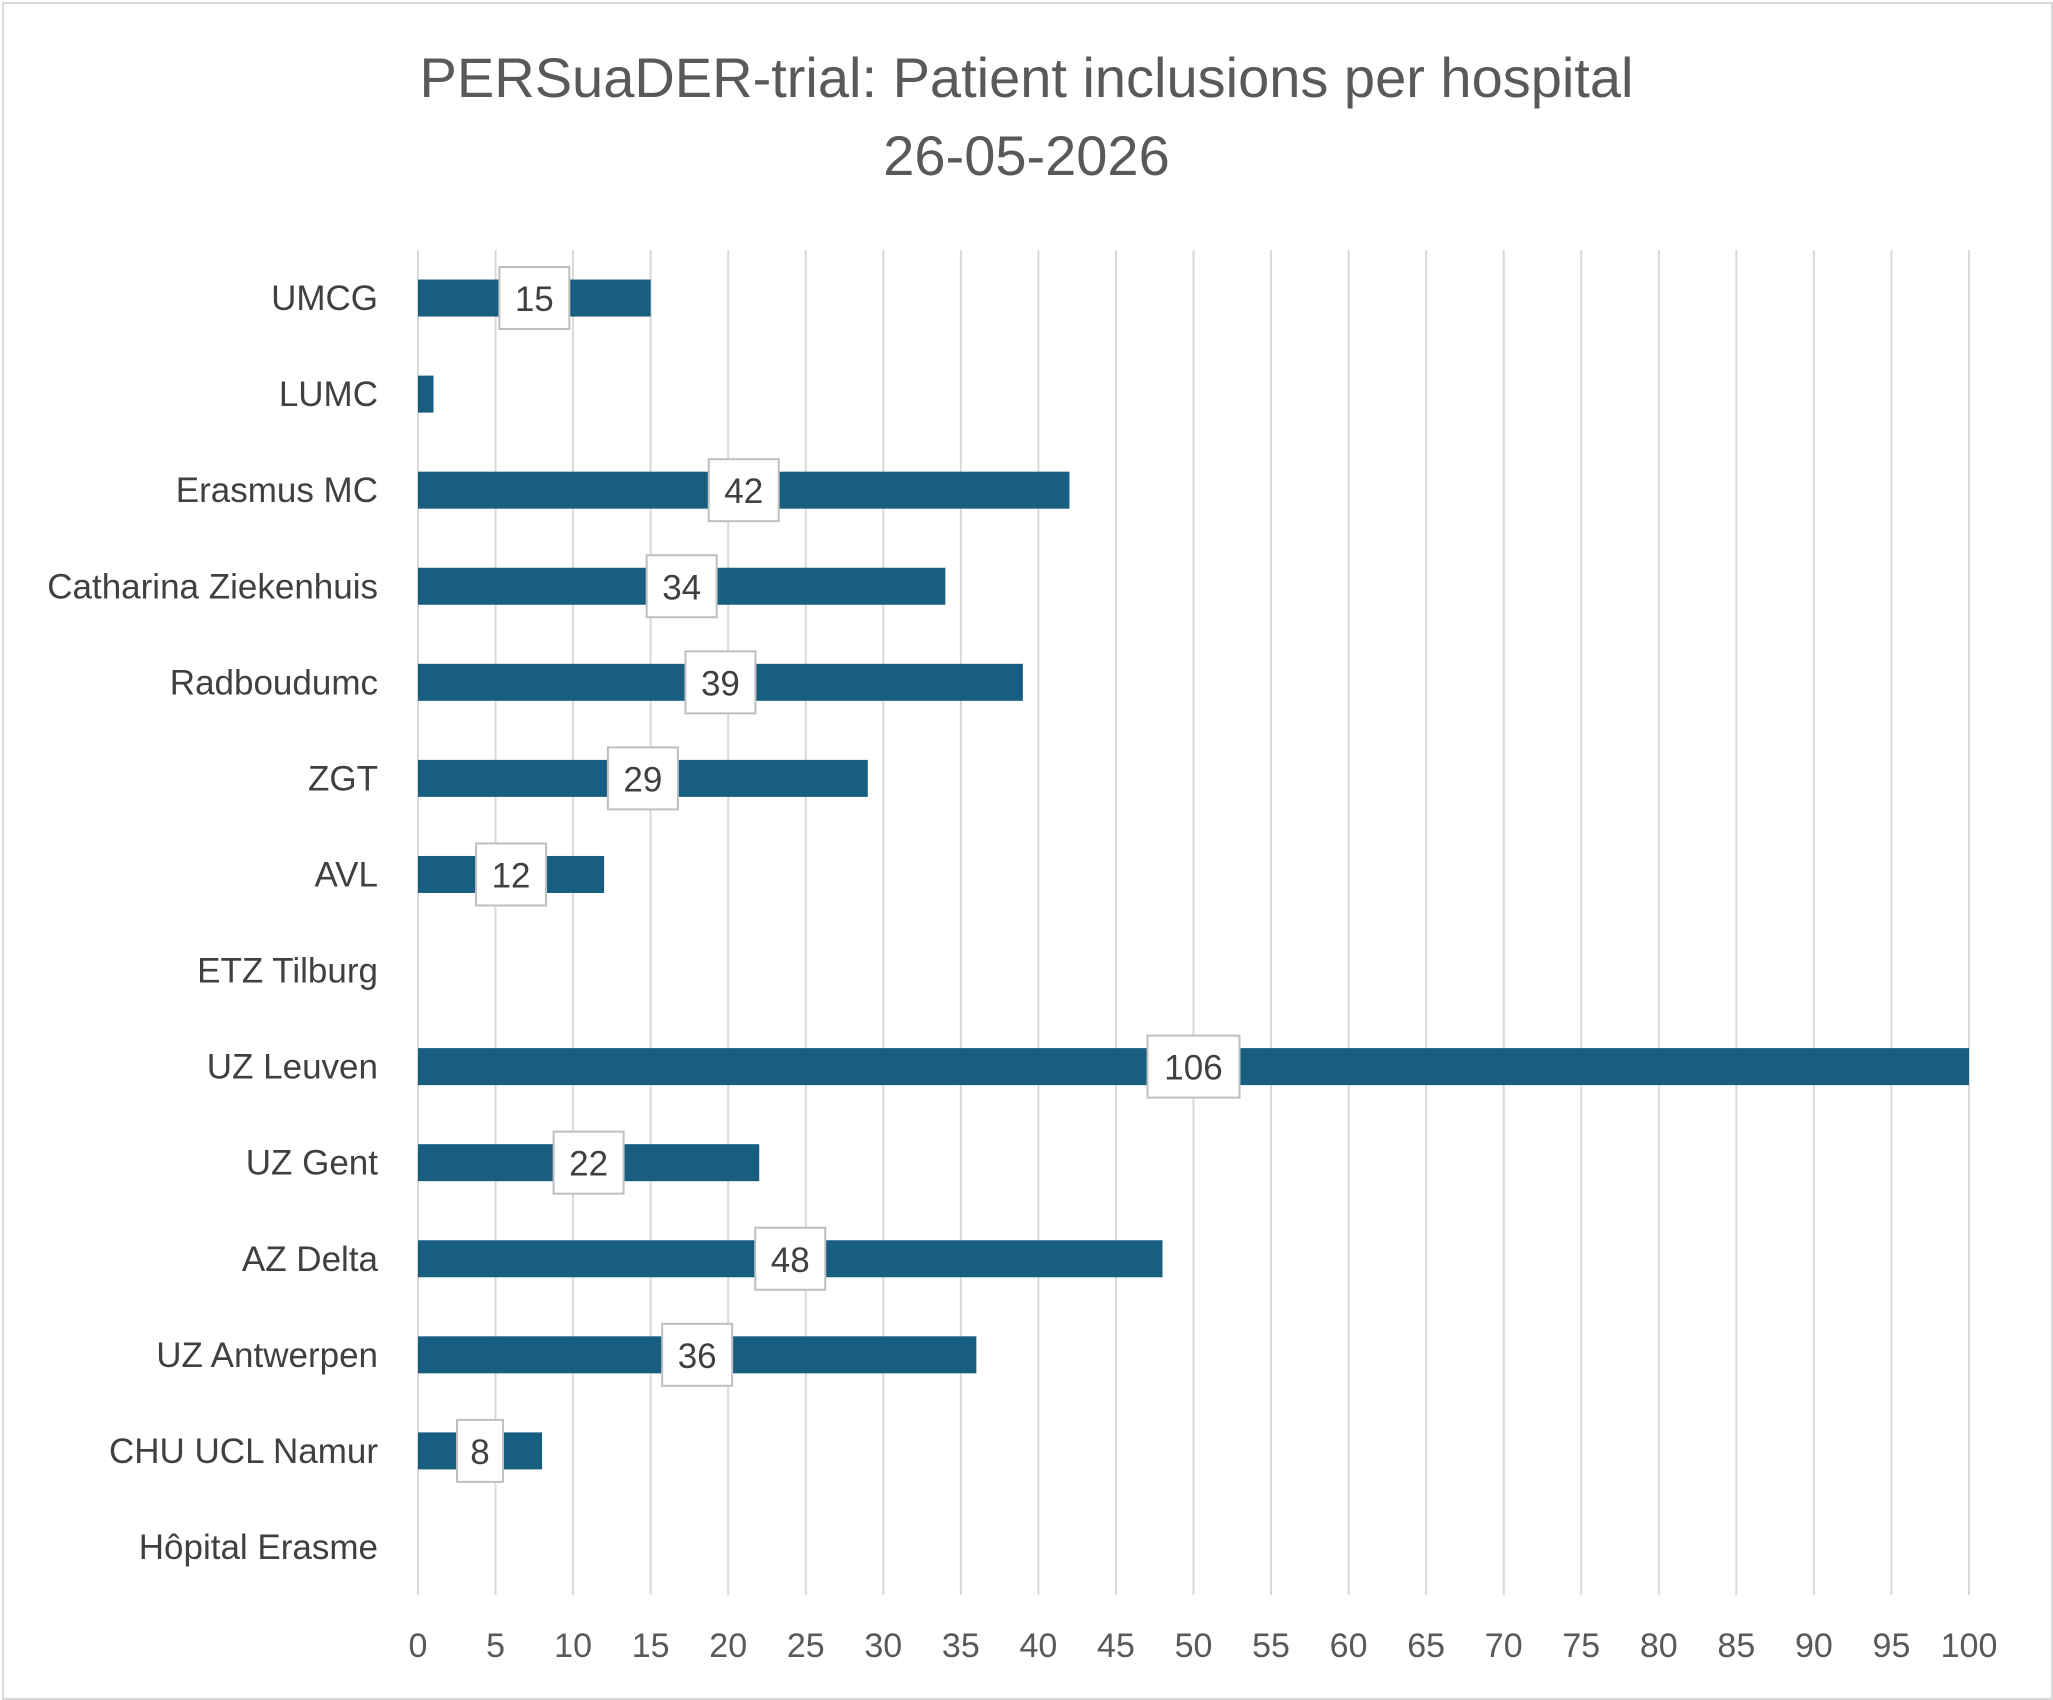 The height and width of the screenshot is (1700, 2053). I want to click on x-tick-label: 50, so click(1194, 1646).